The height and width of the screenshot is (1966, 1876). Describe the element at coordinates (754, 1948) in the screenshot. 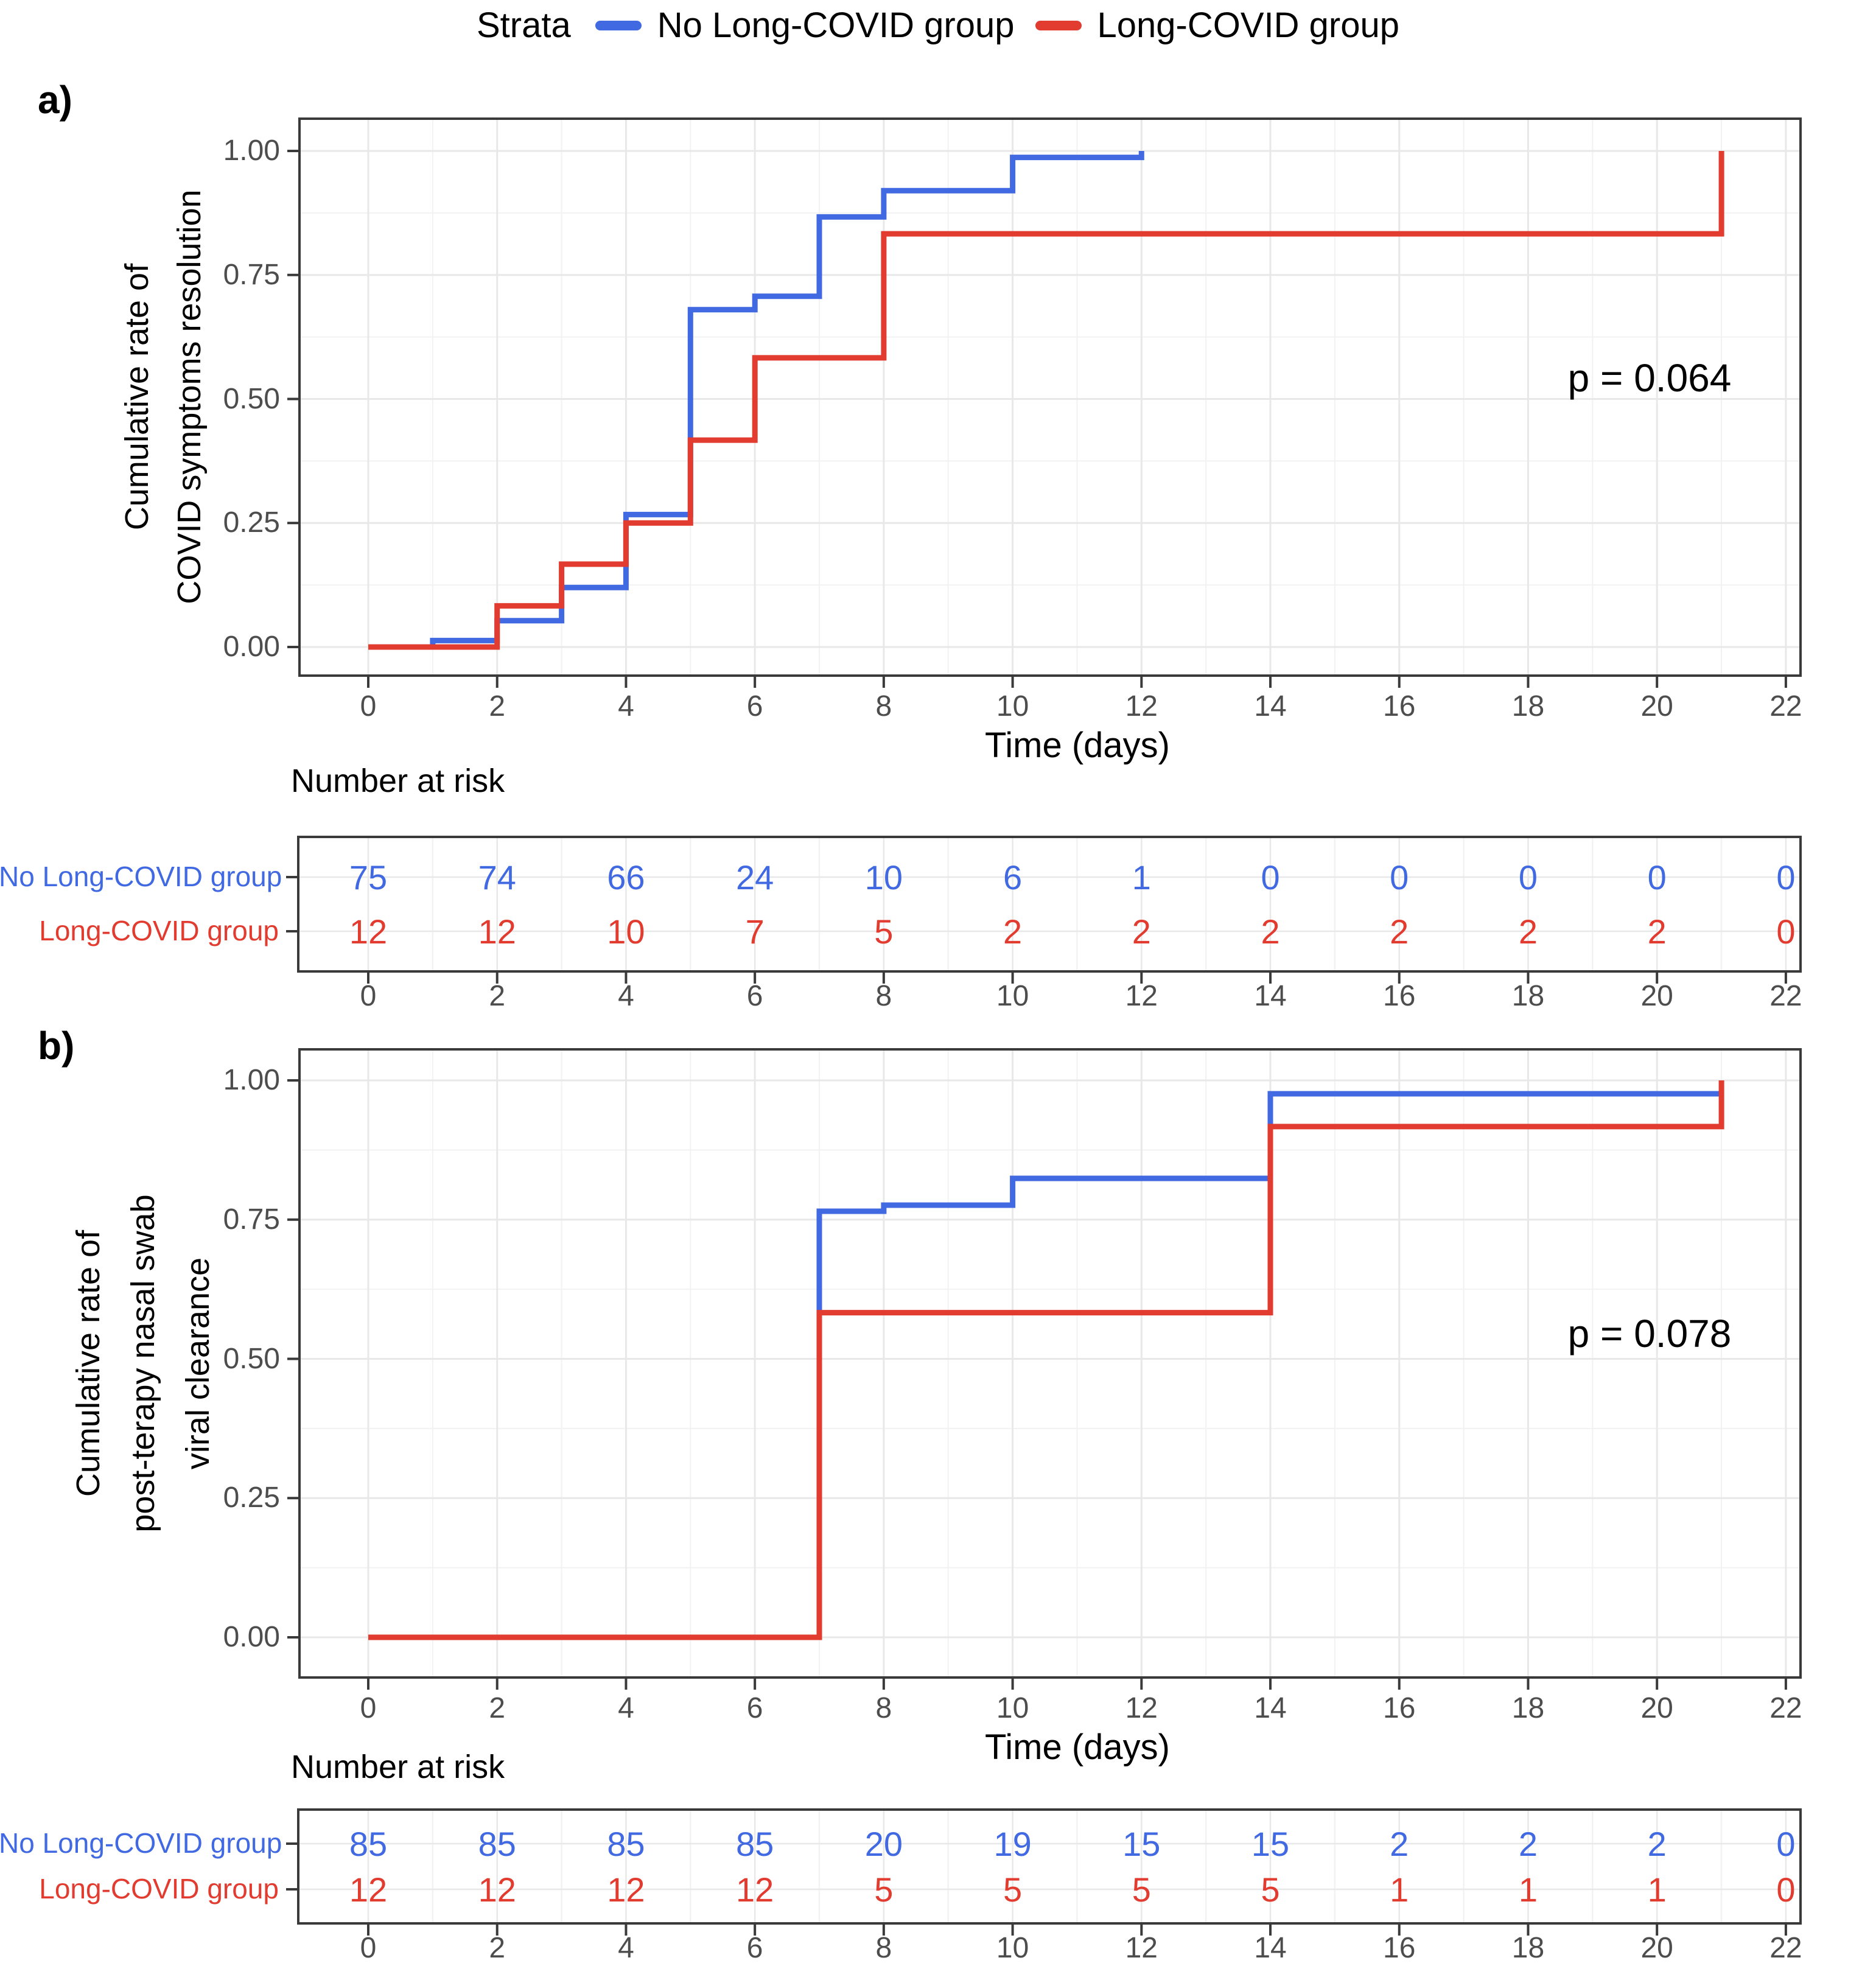

I see `risk-x-tick-label: 6` at that location.